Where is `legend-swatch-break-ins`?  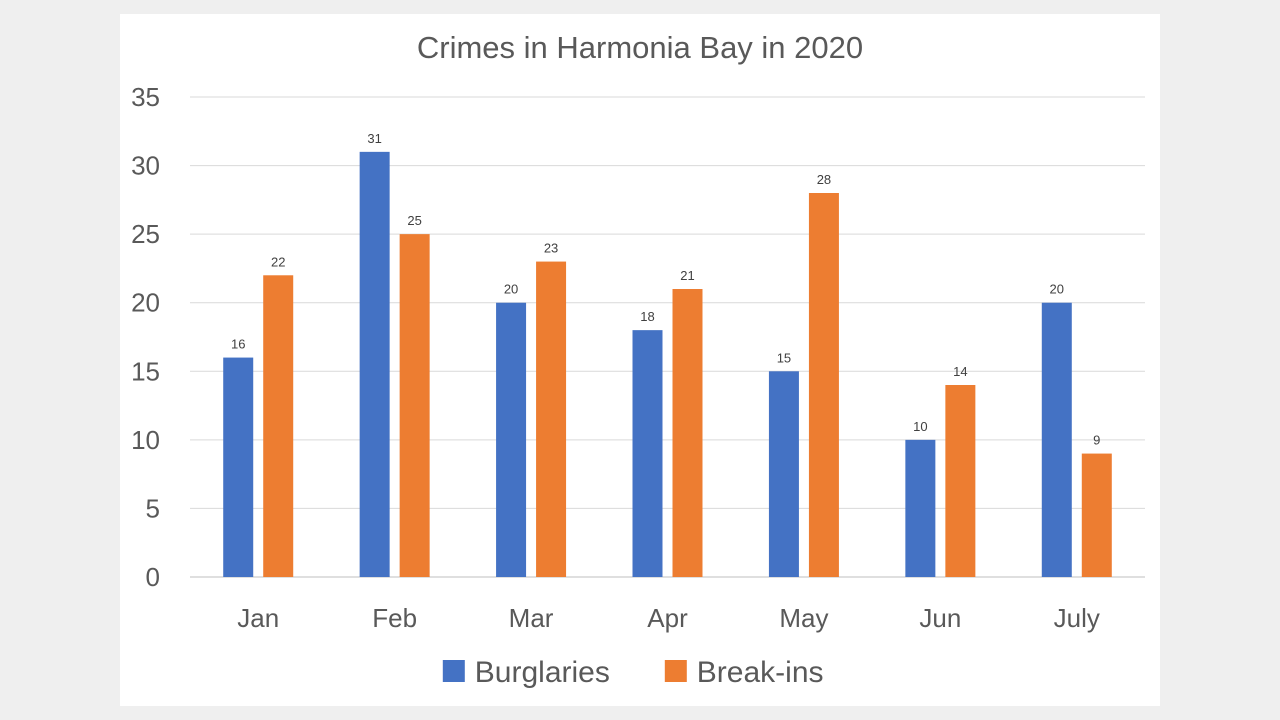
legend-swatch-break-ins is located at coordinates (675, 671).